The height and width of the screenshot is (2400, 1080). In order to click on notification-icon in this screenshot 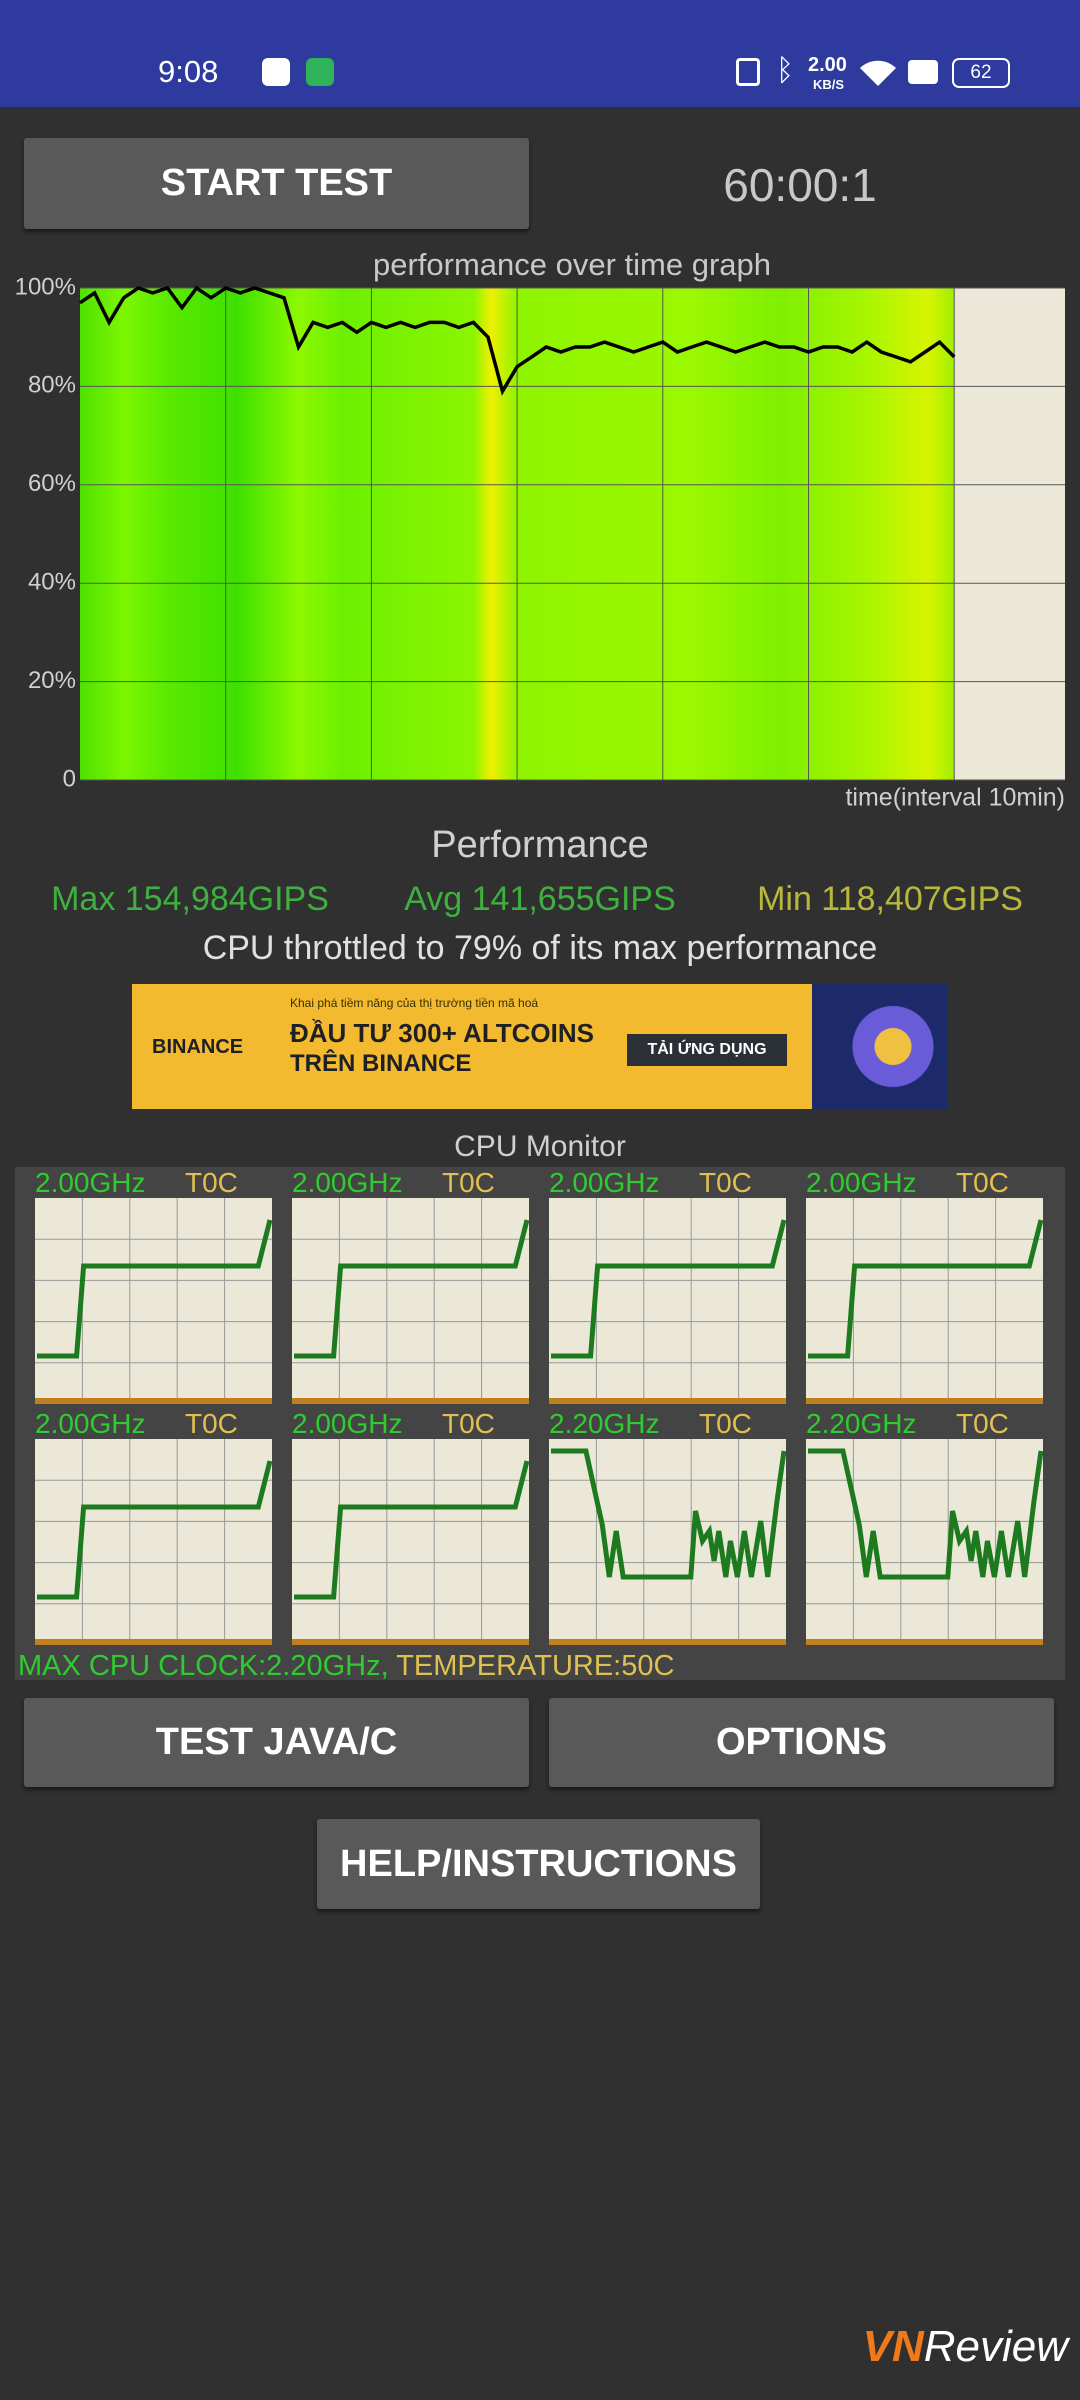, I will do `click(923, 72)`.